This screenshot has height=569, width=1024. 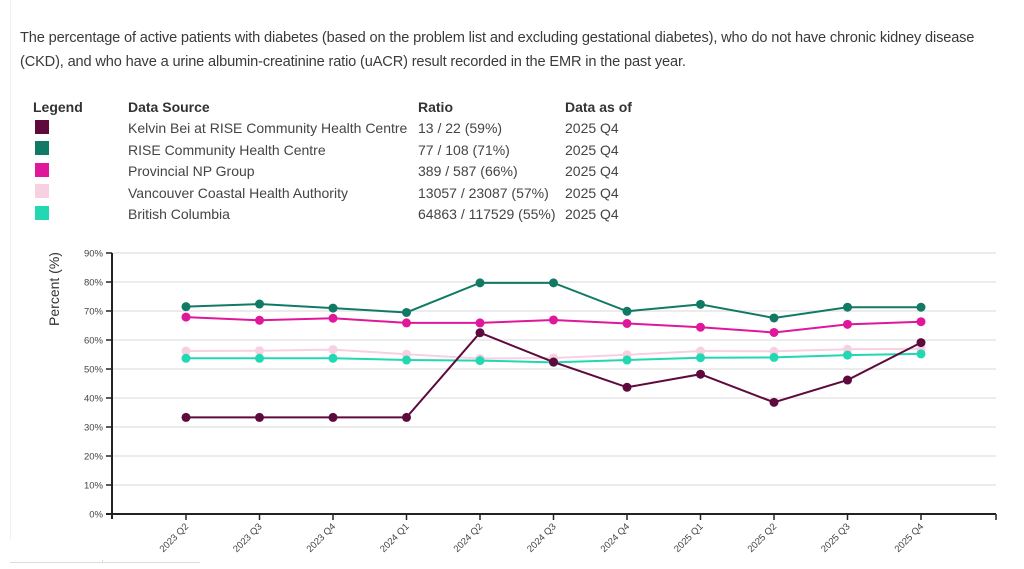 What do you see at coordinates (689, 538) in the screenshot?
I see `x-tick-label: 2025 Q1` at bounding box center [689, 538].